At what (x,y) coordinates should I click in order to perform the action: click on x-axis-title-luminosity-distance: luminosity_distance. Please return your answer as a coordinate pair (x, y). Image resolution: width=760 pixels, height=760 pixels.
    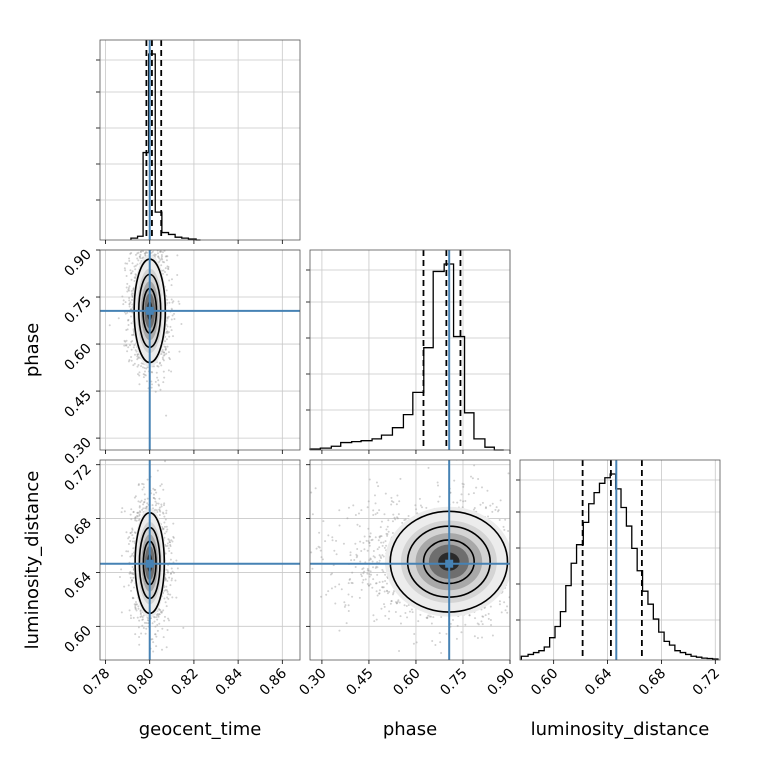
    Looking at the image, I should click on (620, 729).